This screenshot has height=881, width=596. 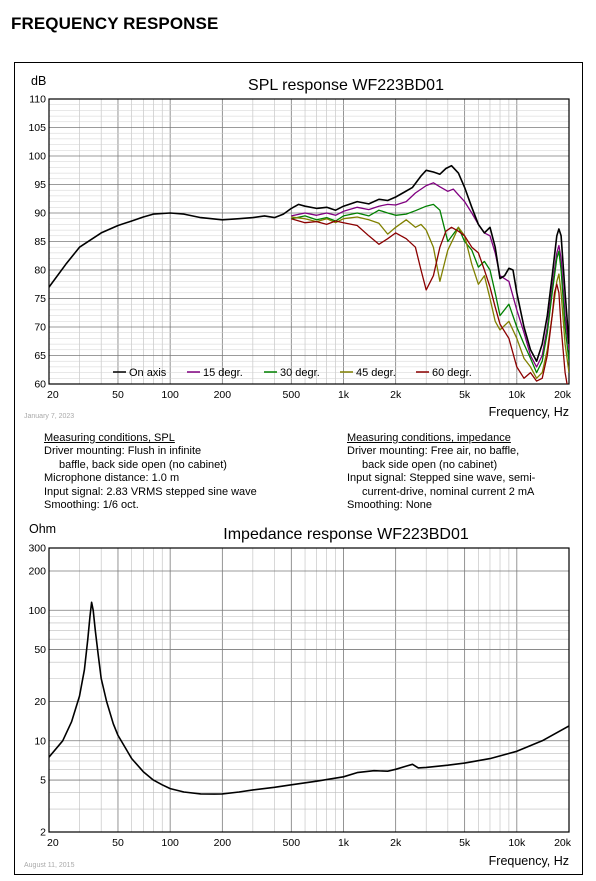 What do you see at coordinates (300, 373) in the screenshot?
I see `legend-label: 30 degr.` at bounding box center [300, 373].